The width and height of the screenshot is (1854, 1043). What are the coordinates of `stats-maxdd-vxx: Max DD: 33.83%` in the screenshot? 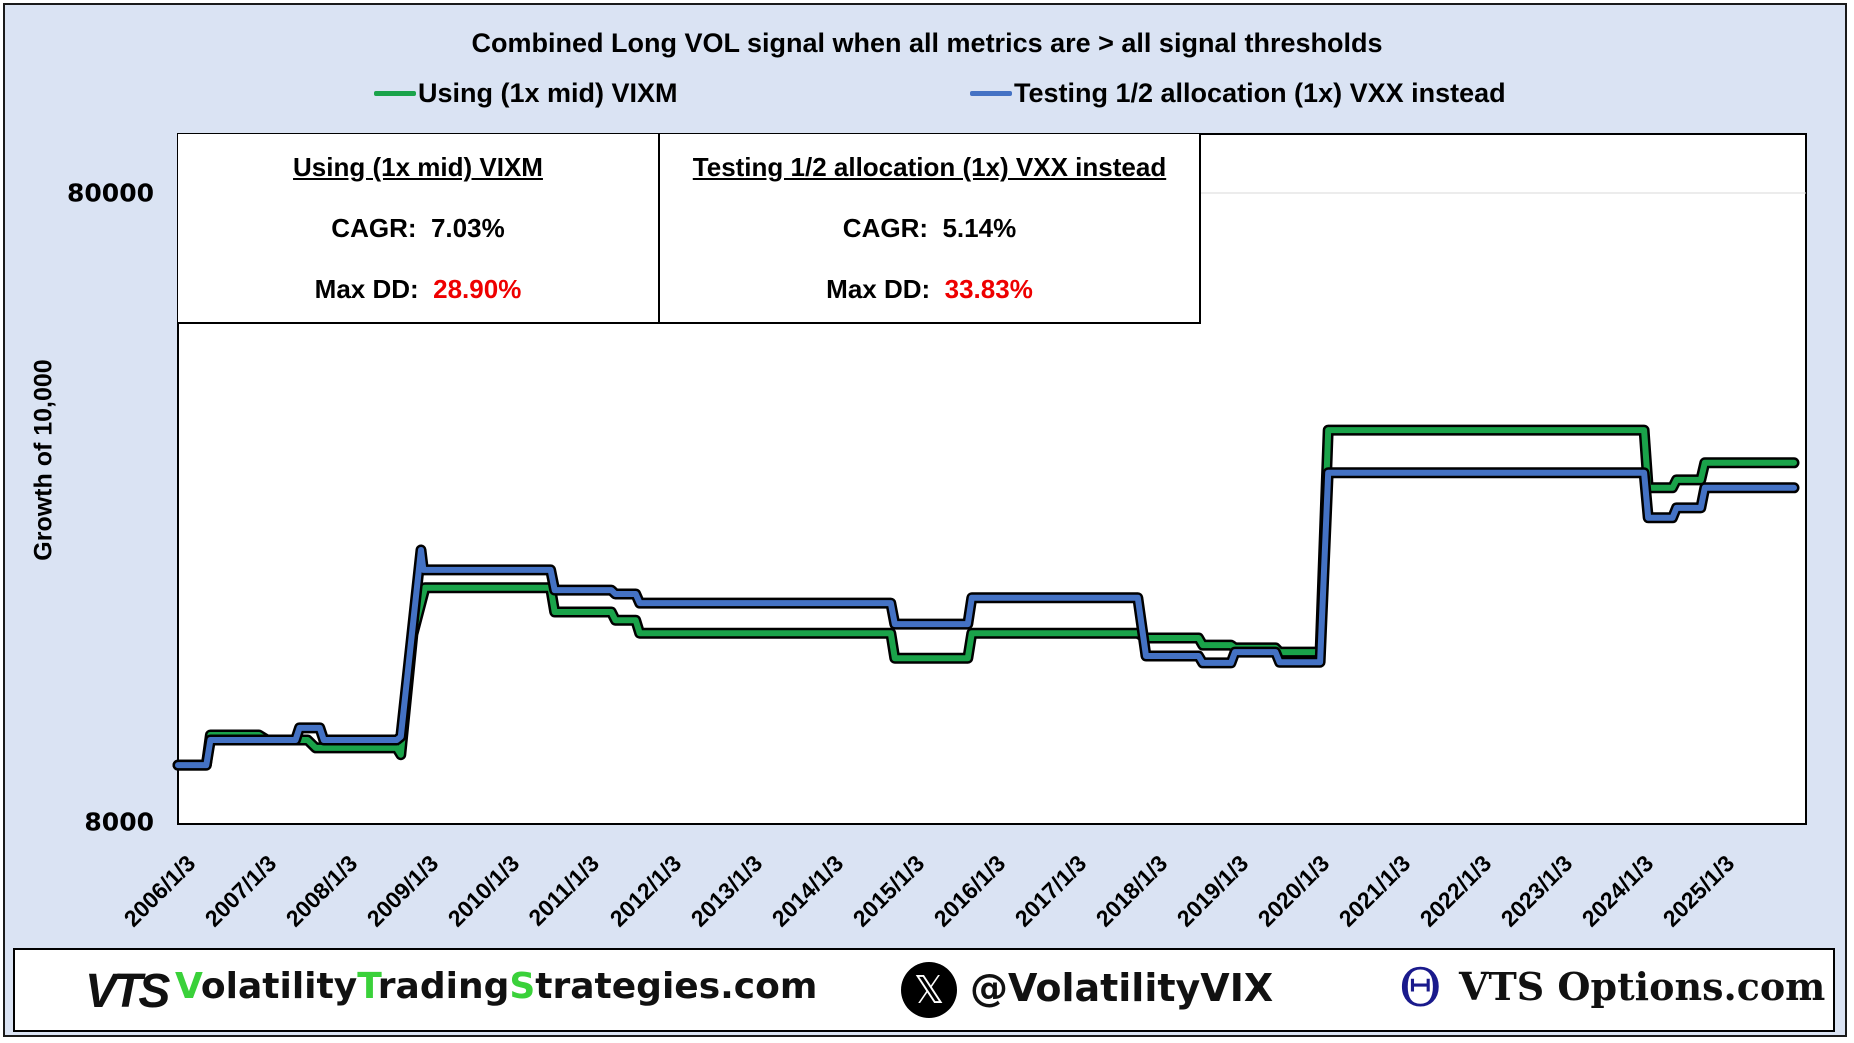 It's located at (929, 289).